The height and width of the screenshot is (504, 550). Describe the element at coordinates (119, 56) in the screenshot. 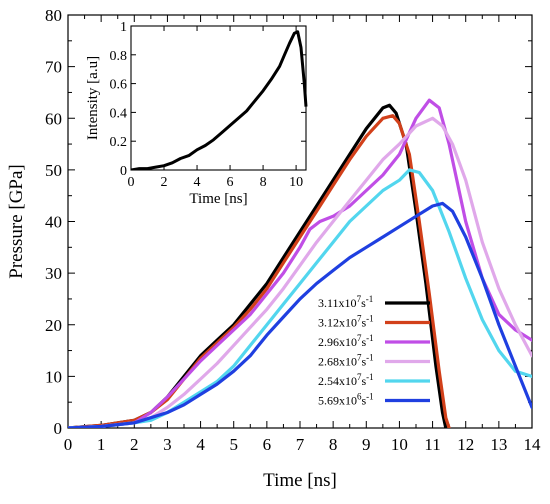

I see `inset-y-tick-label: 0.8` at that location.